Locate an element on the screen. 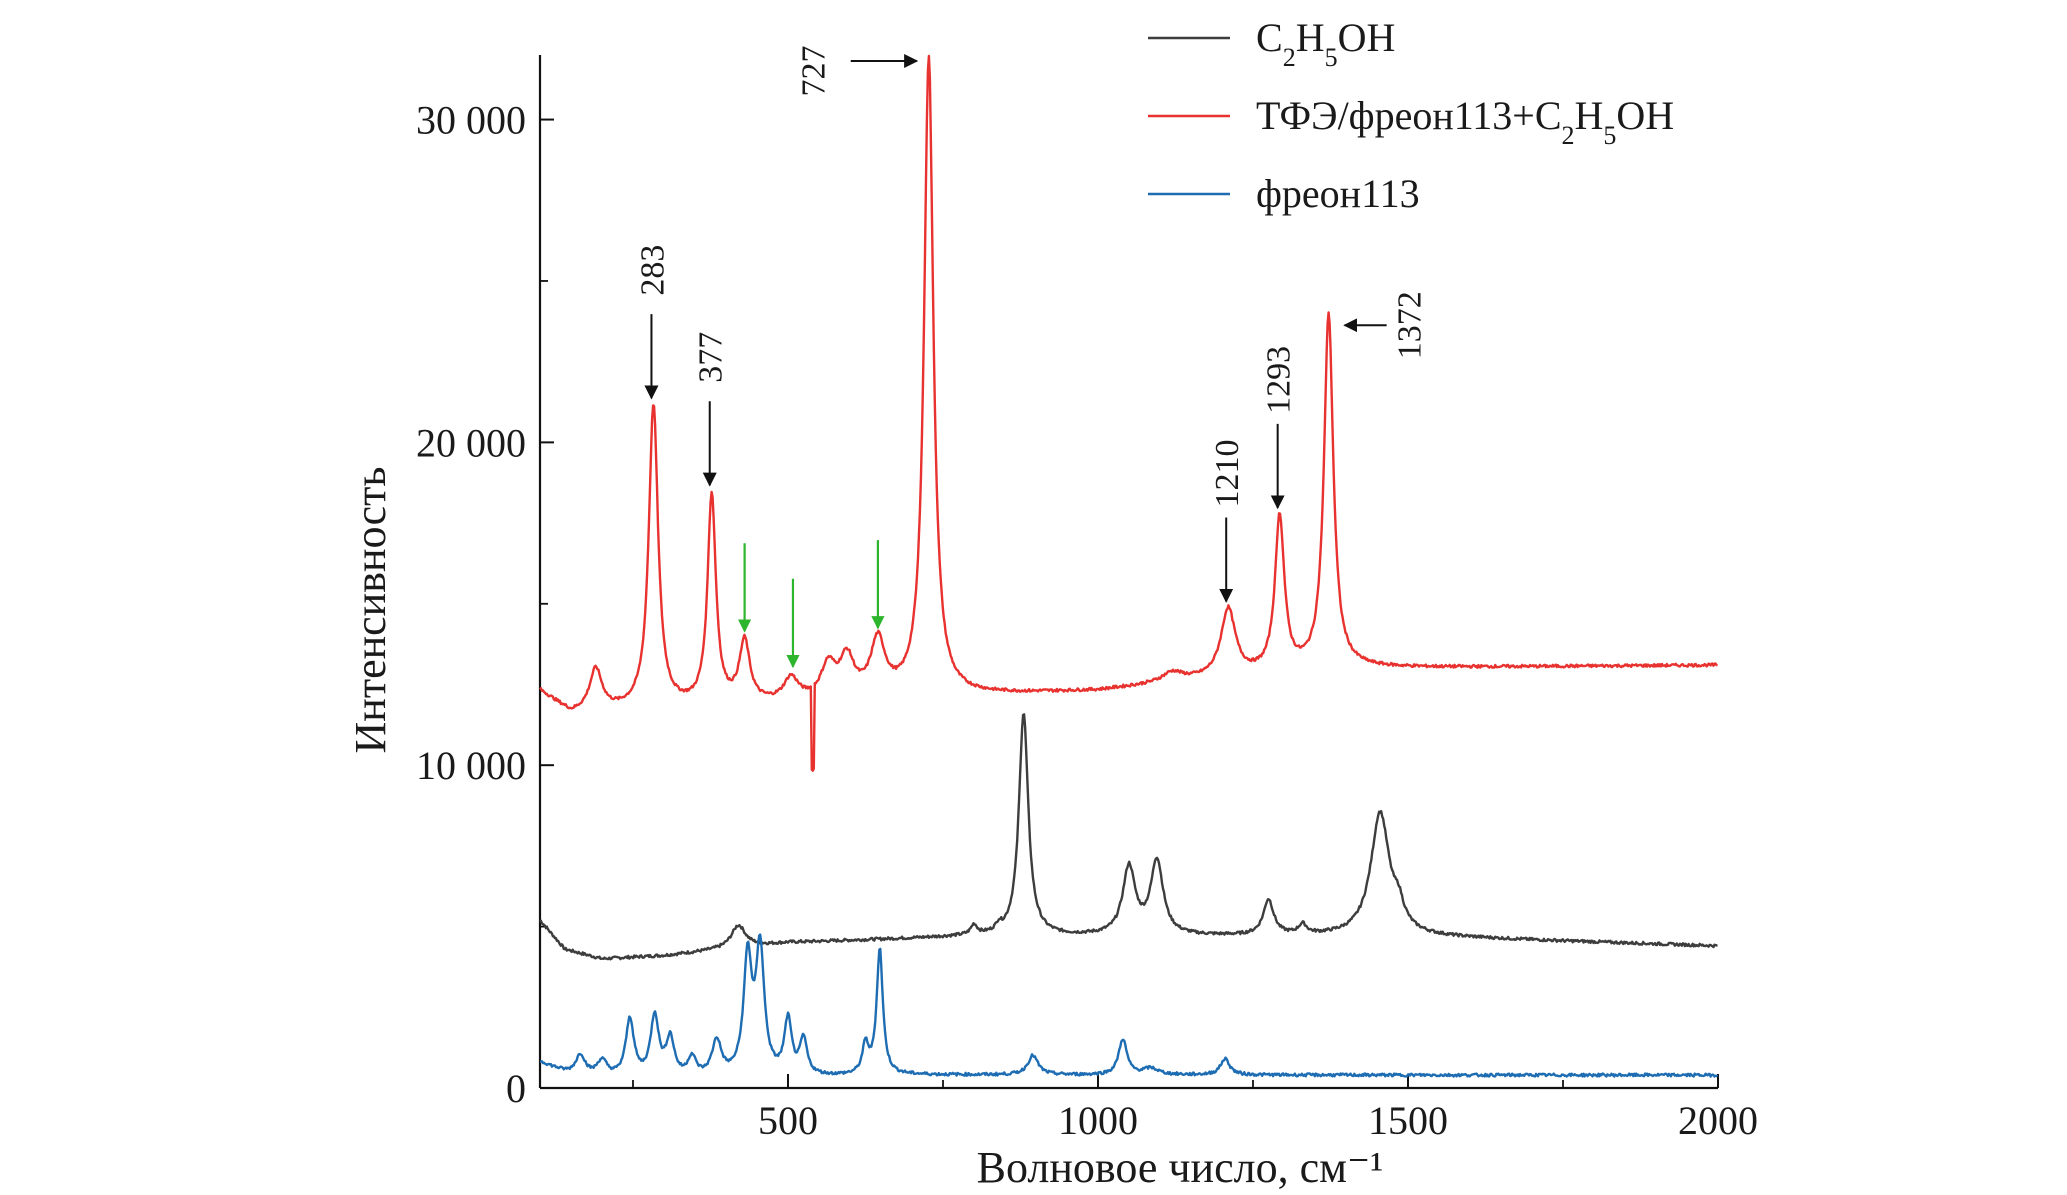  x-tick-label: 500 is located at coordinates (788, 1120).